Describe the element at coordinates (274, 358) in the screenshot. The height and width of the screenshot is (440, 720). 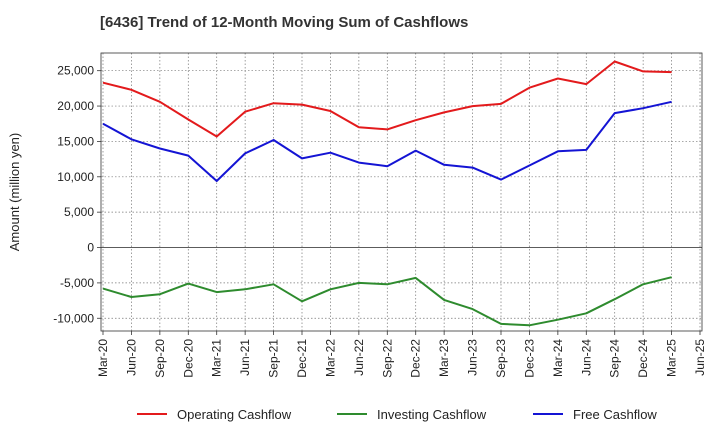
I see `x-tick-label: Sep-21` at that location.